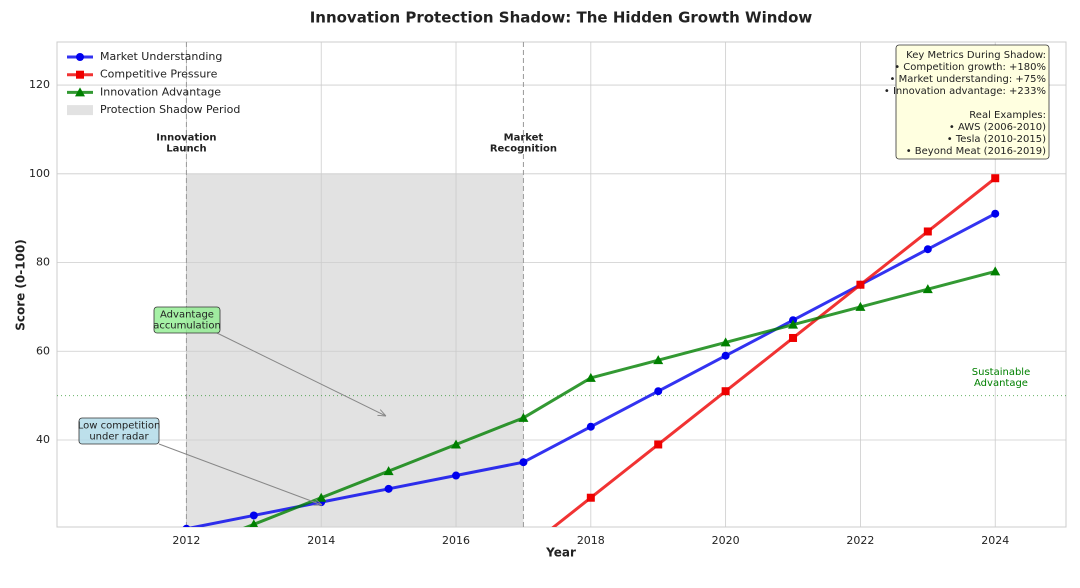 Image resolution: width=1080 pixels, height=588 pixels. I want to click on y-tick-label: 40, so click(43, 439).